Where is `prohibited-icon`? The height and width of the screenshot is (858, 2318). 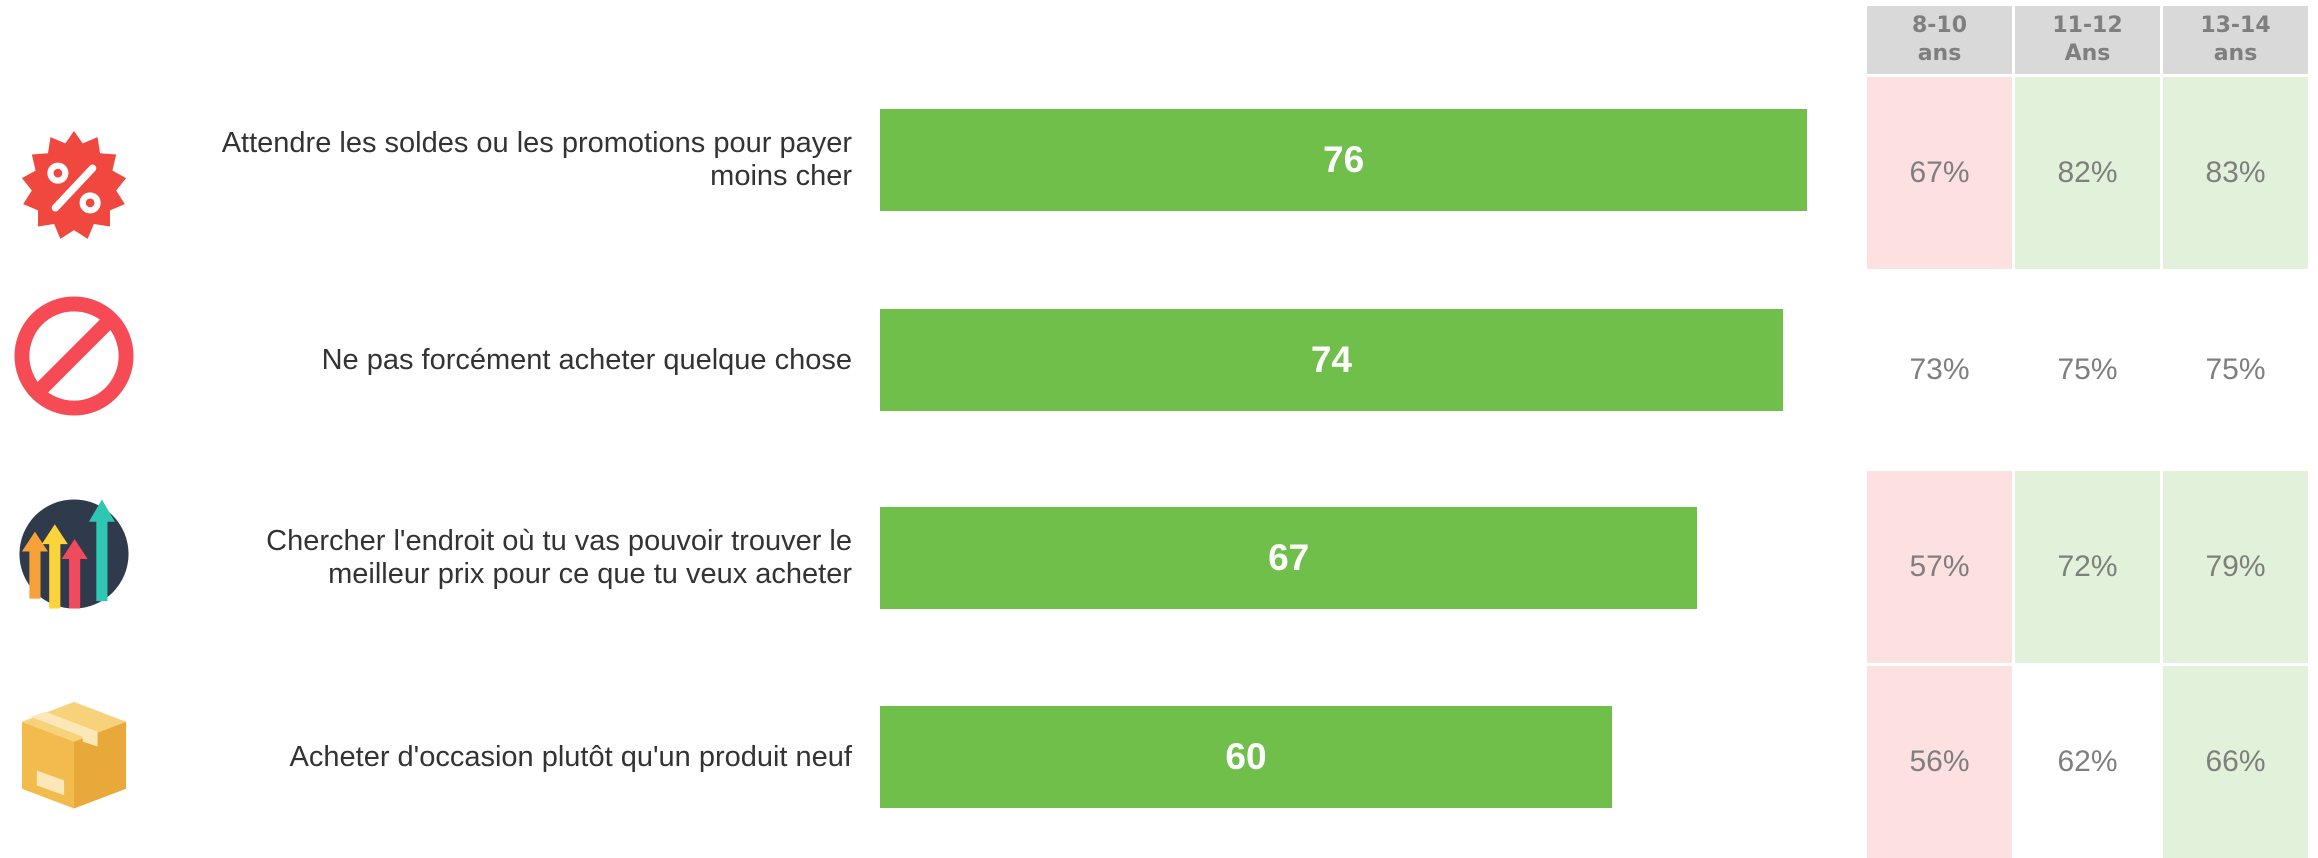
prohibited-icon is located at coordinates (74, 356).